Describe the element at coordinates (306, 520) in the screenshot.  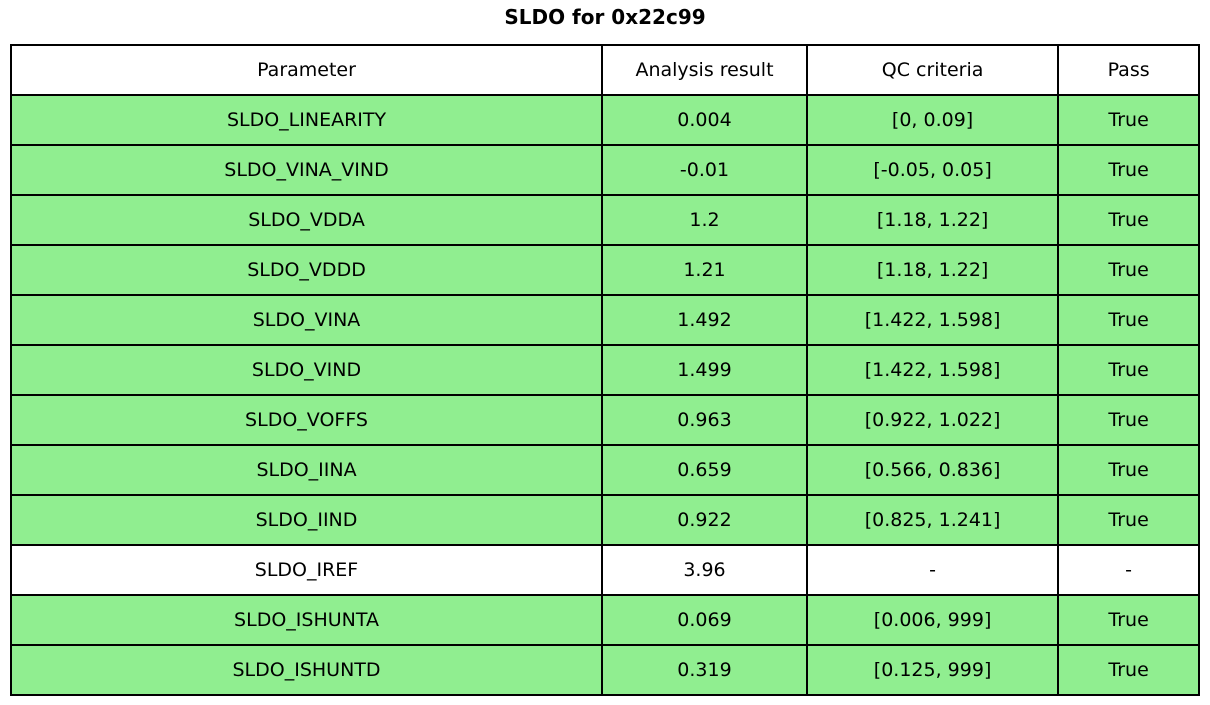
I see `cell-parameter: SLDO_IIND` at that location.